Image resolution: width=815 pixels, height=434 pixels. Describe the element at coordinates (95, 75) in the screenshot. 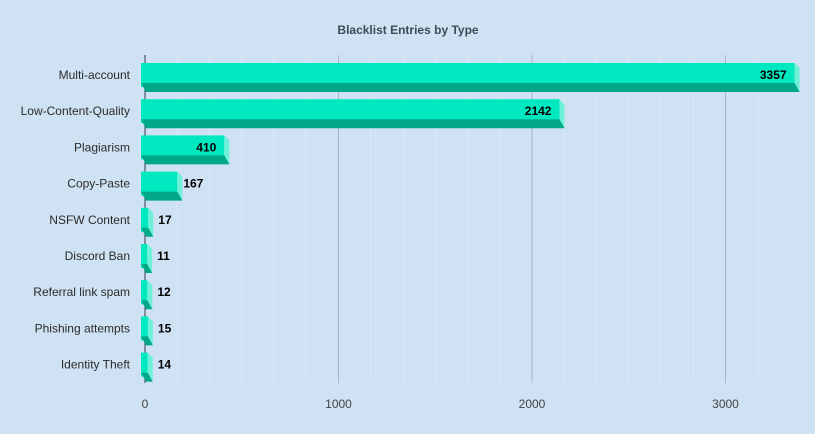

I see `category-label: Multi-account` at that location.